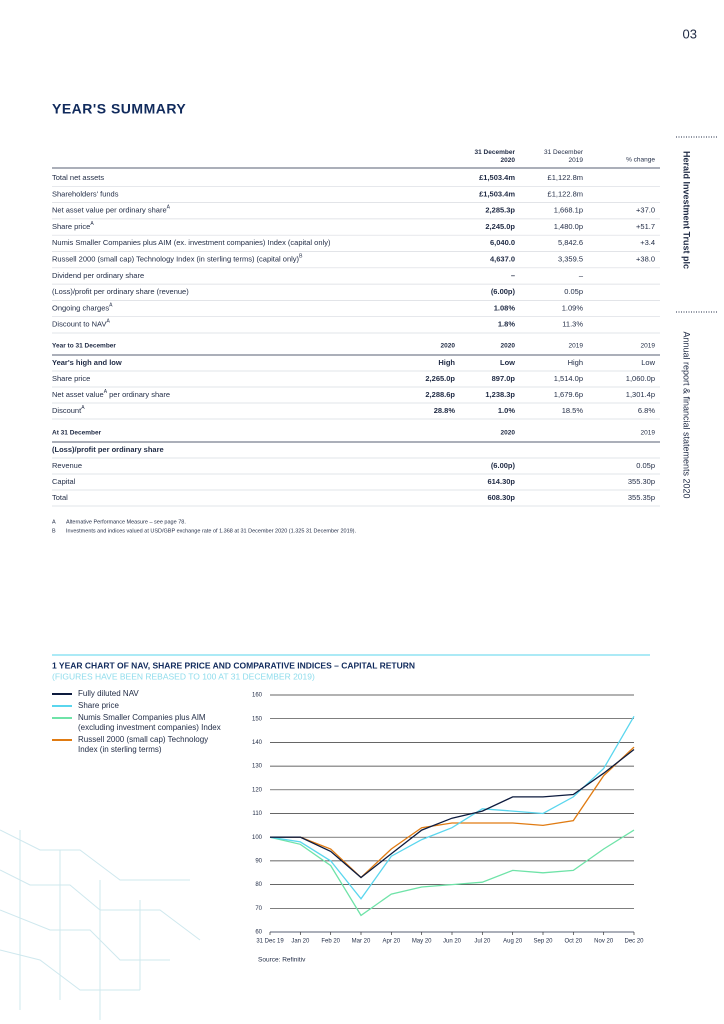  Describe the element at coordinates (330, 942) in the screenshot. I see `x-tick-label: Feb 20` at that location.